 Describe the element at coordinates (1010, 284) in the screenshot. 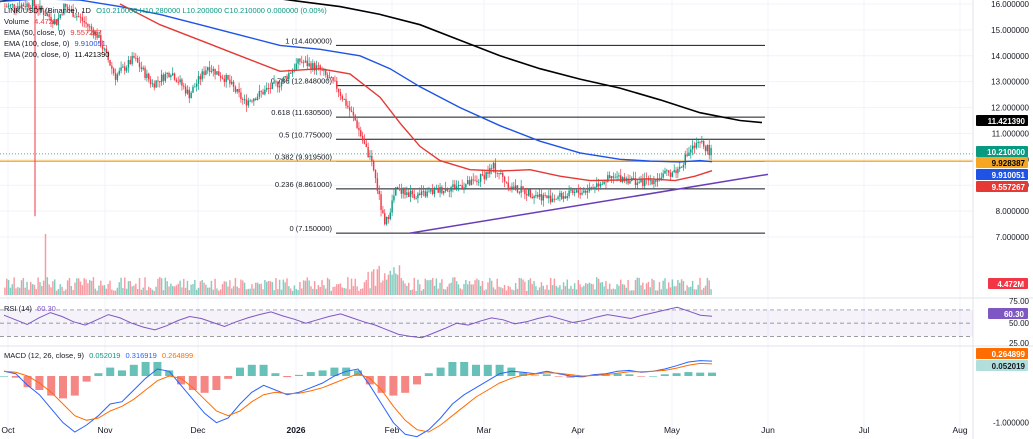

I see `volume-axis-label: 4.472M` at that location.